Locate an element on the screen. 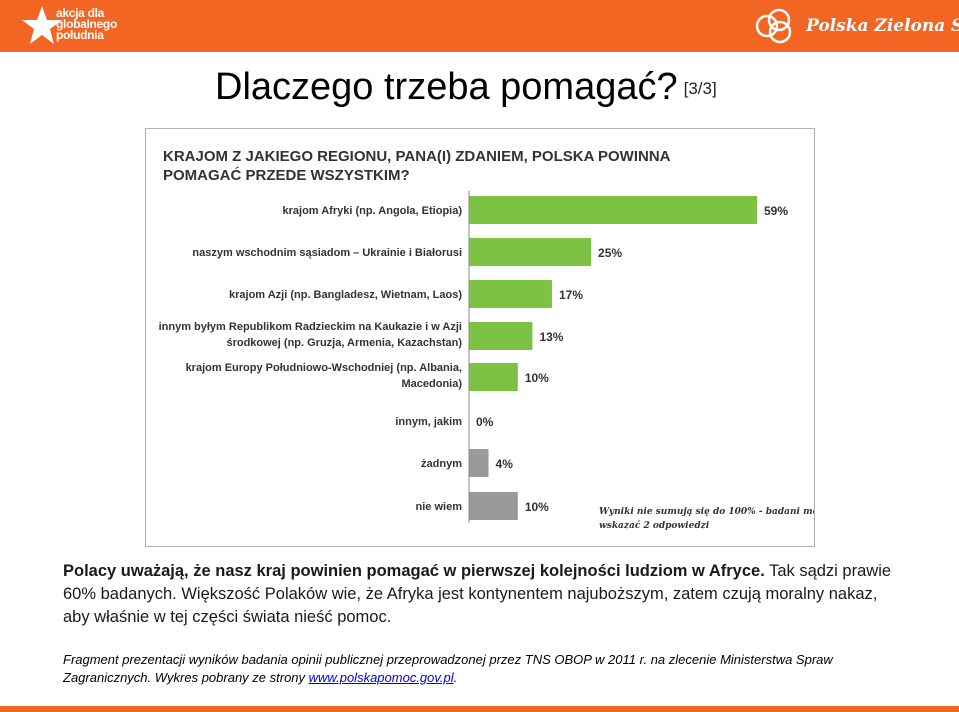 The image size is (959, 712). value-label: 59% is located at coordinates (776, 211).